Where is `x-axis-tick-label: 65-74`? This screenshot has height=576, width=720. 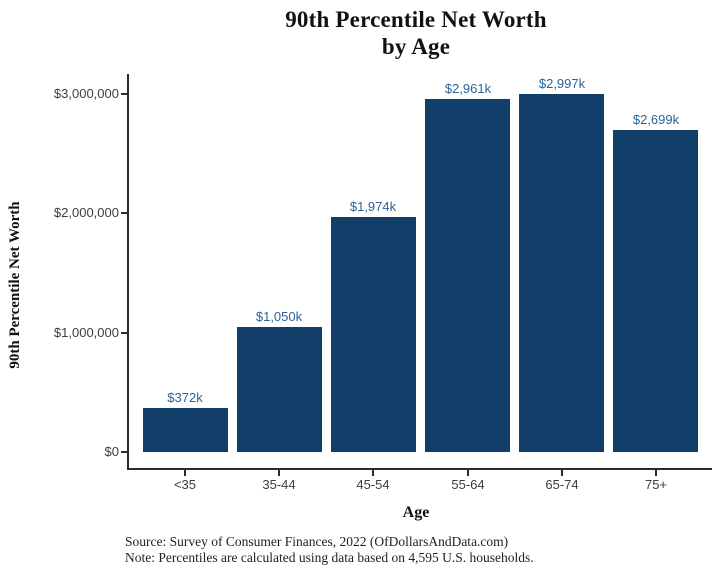 x-axis-tick-label: 65-74 is located at coordinates (562, 484).